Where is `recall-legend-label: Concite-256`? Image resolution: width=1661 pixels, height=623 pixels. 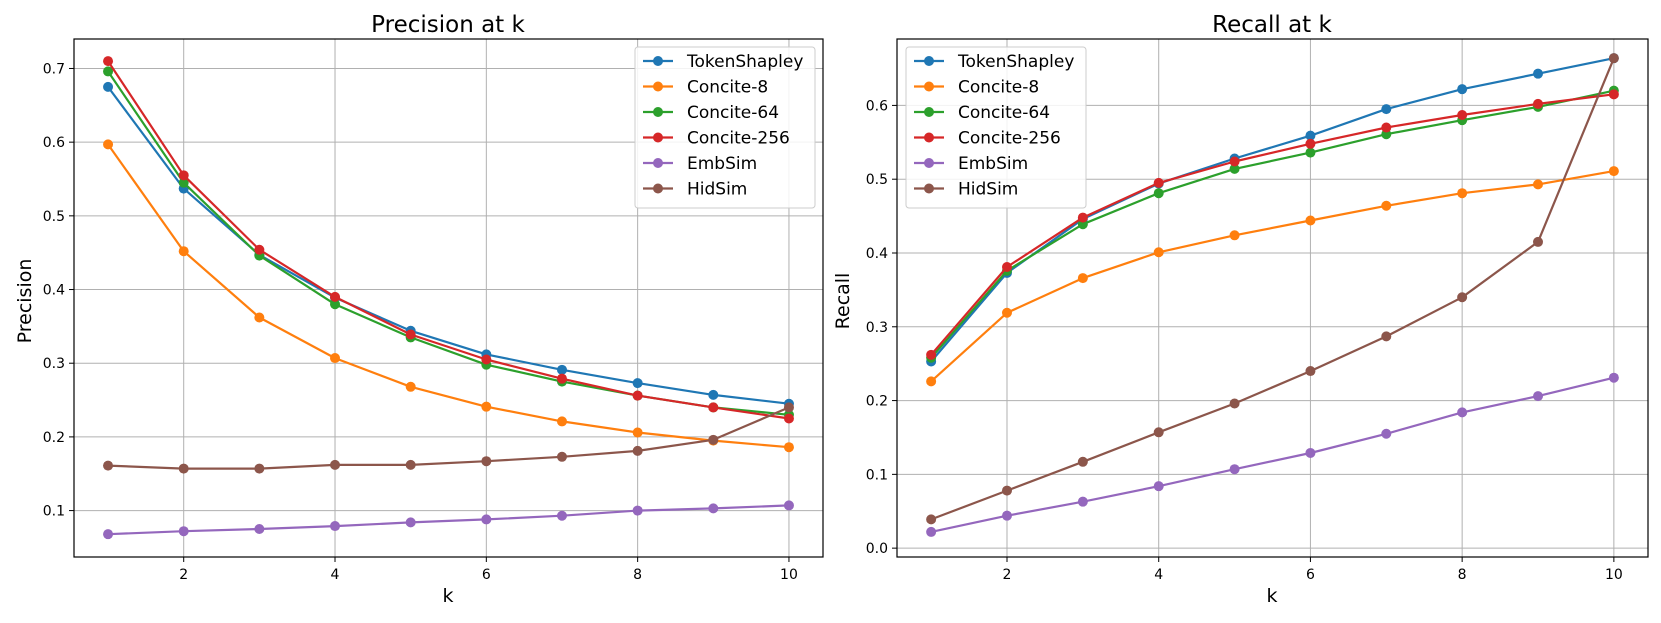
recall-legend-label: Concite-256 is located at coordinates (1009, 139).